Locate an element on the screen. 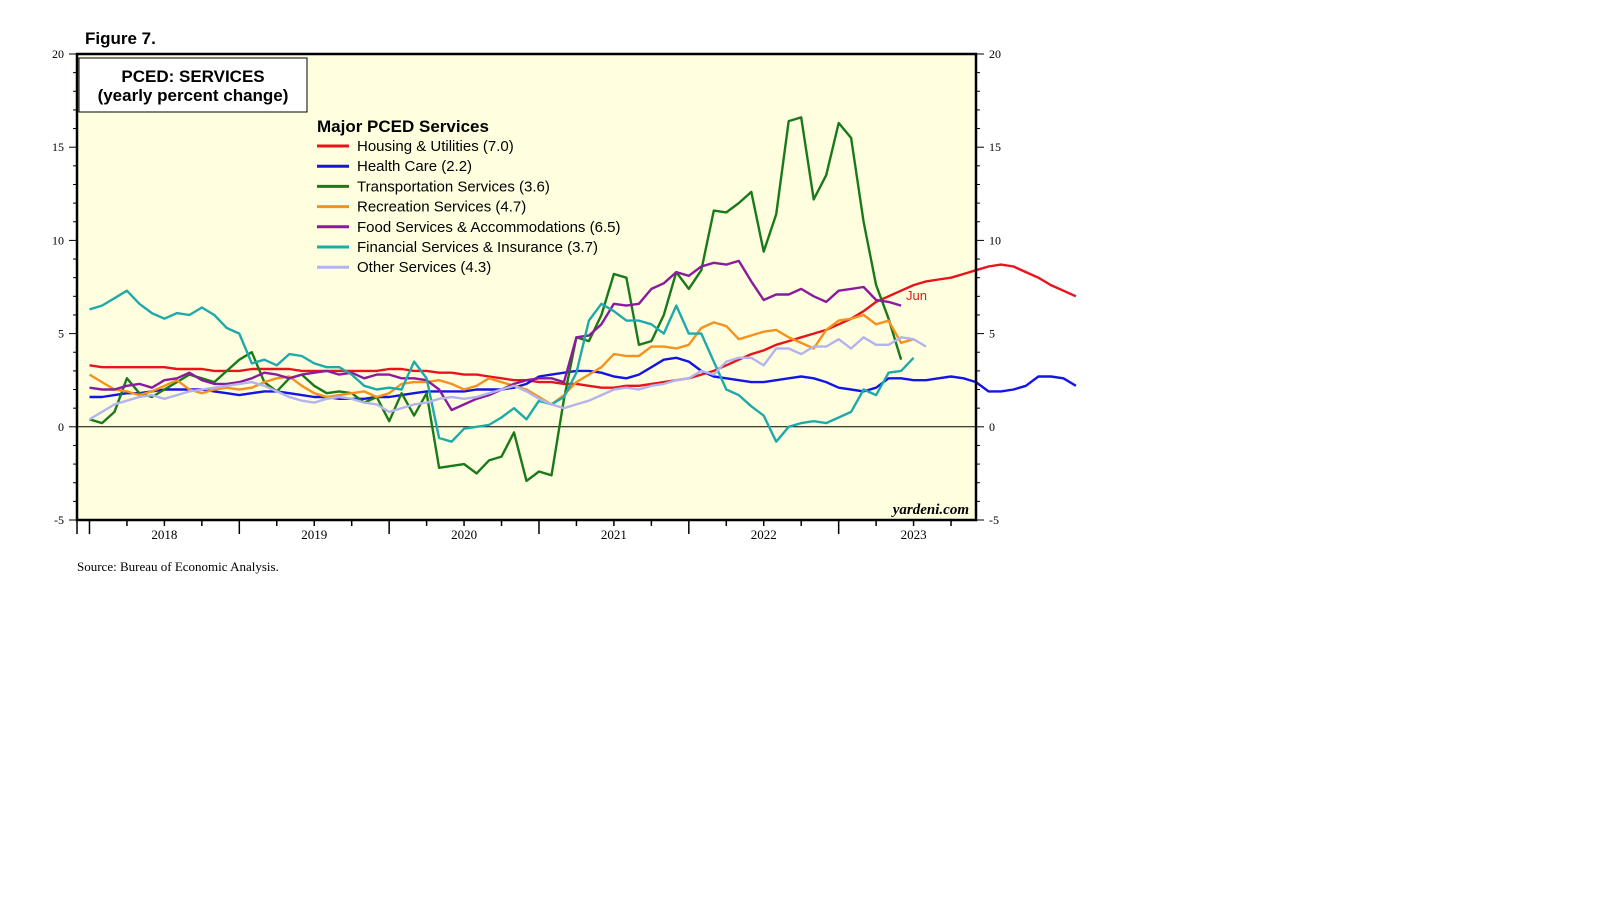 The height and width of the screenshot is (910, 1610). legend-entry: Financial Services & Insurance (3.7) is located at coordinates (477, 247).